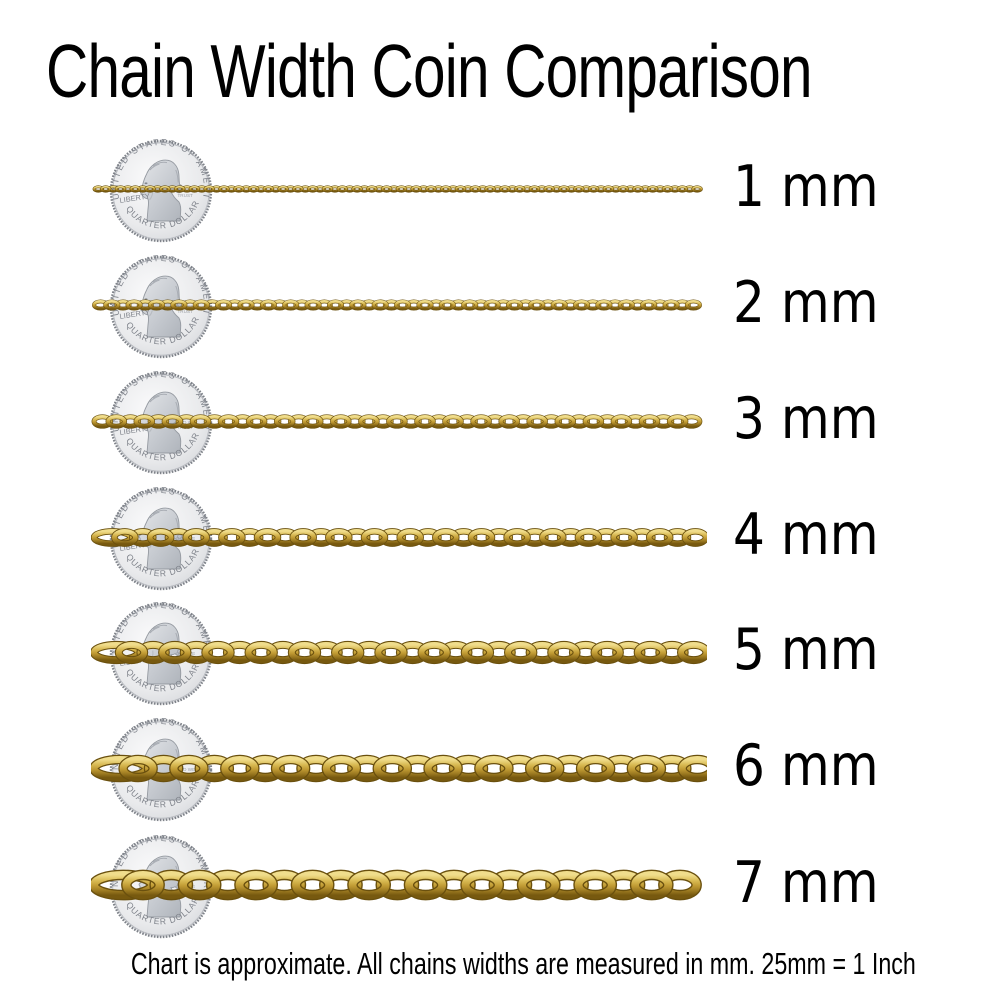  Describe the element at coordinates (399, 652) in the screenshot. I see `gold-chain-5mm` at that location.